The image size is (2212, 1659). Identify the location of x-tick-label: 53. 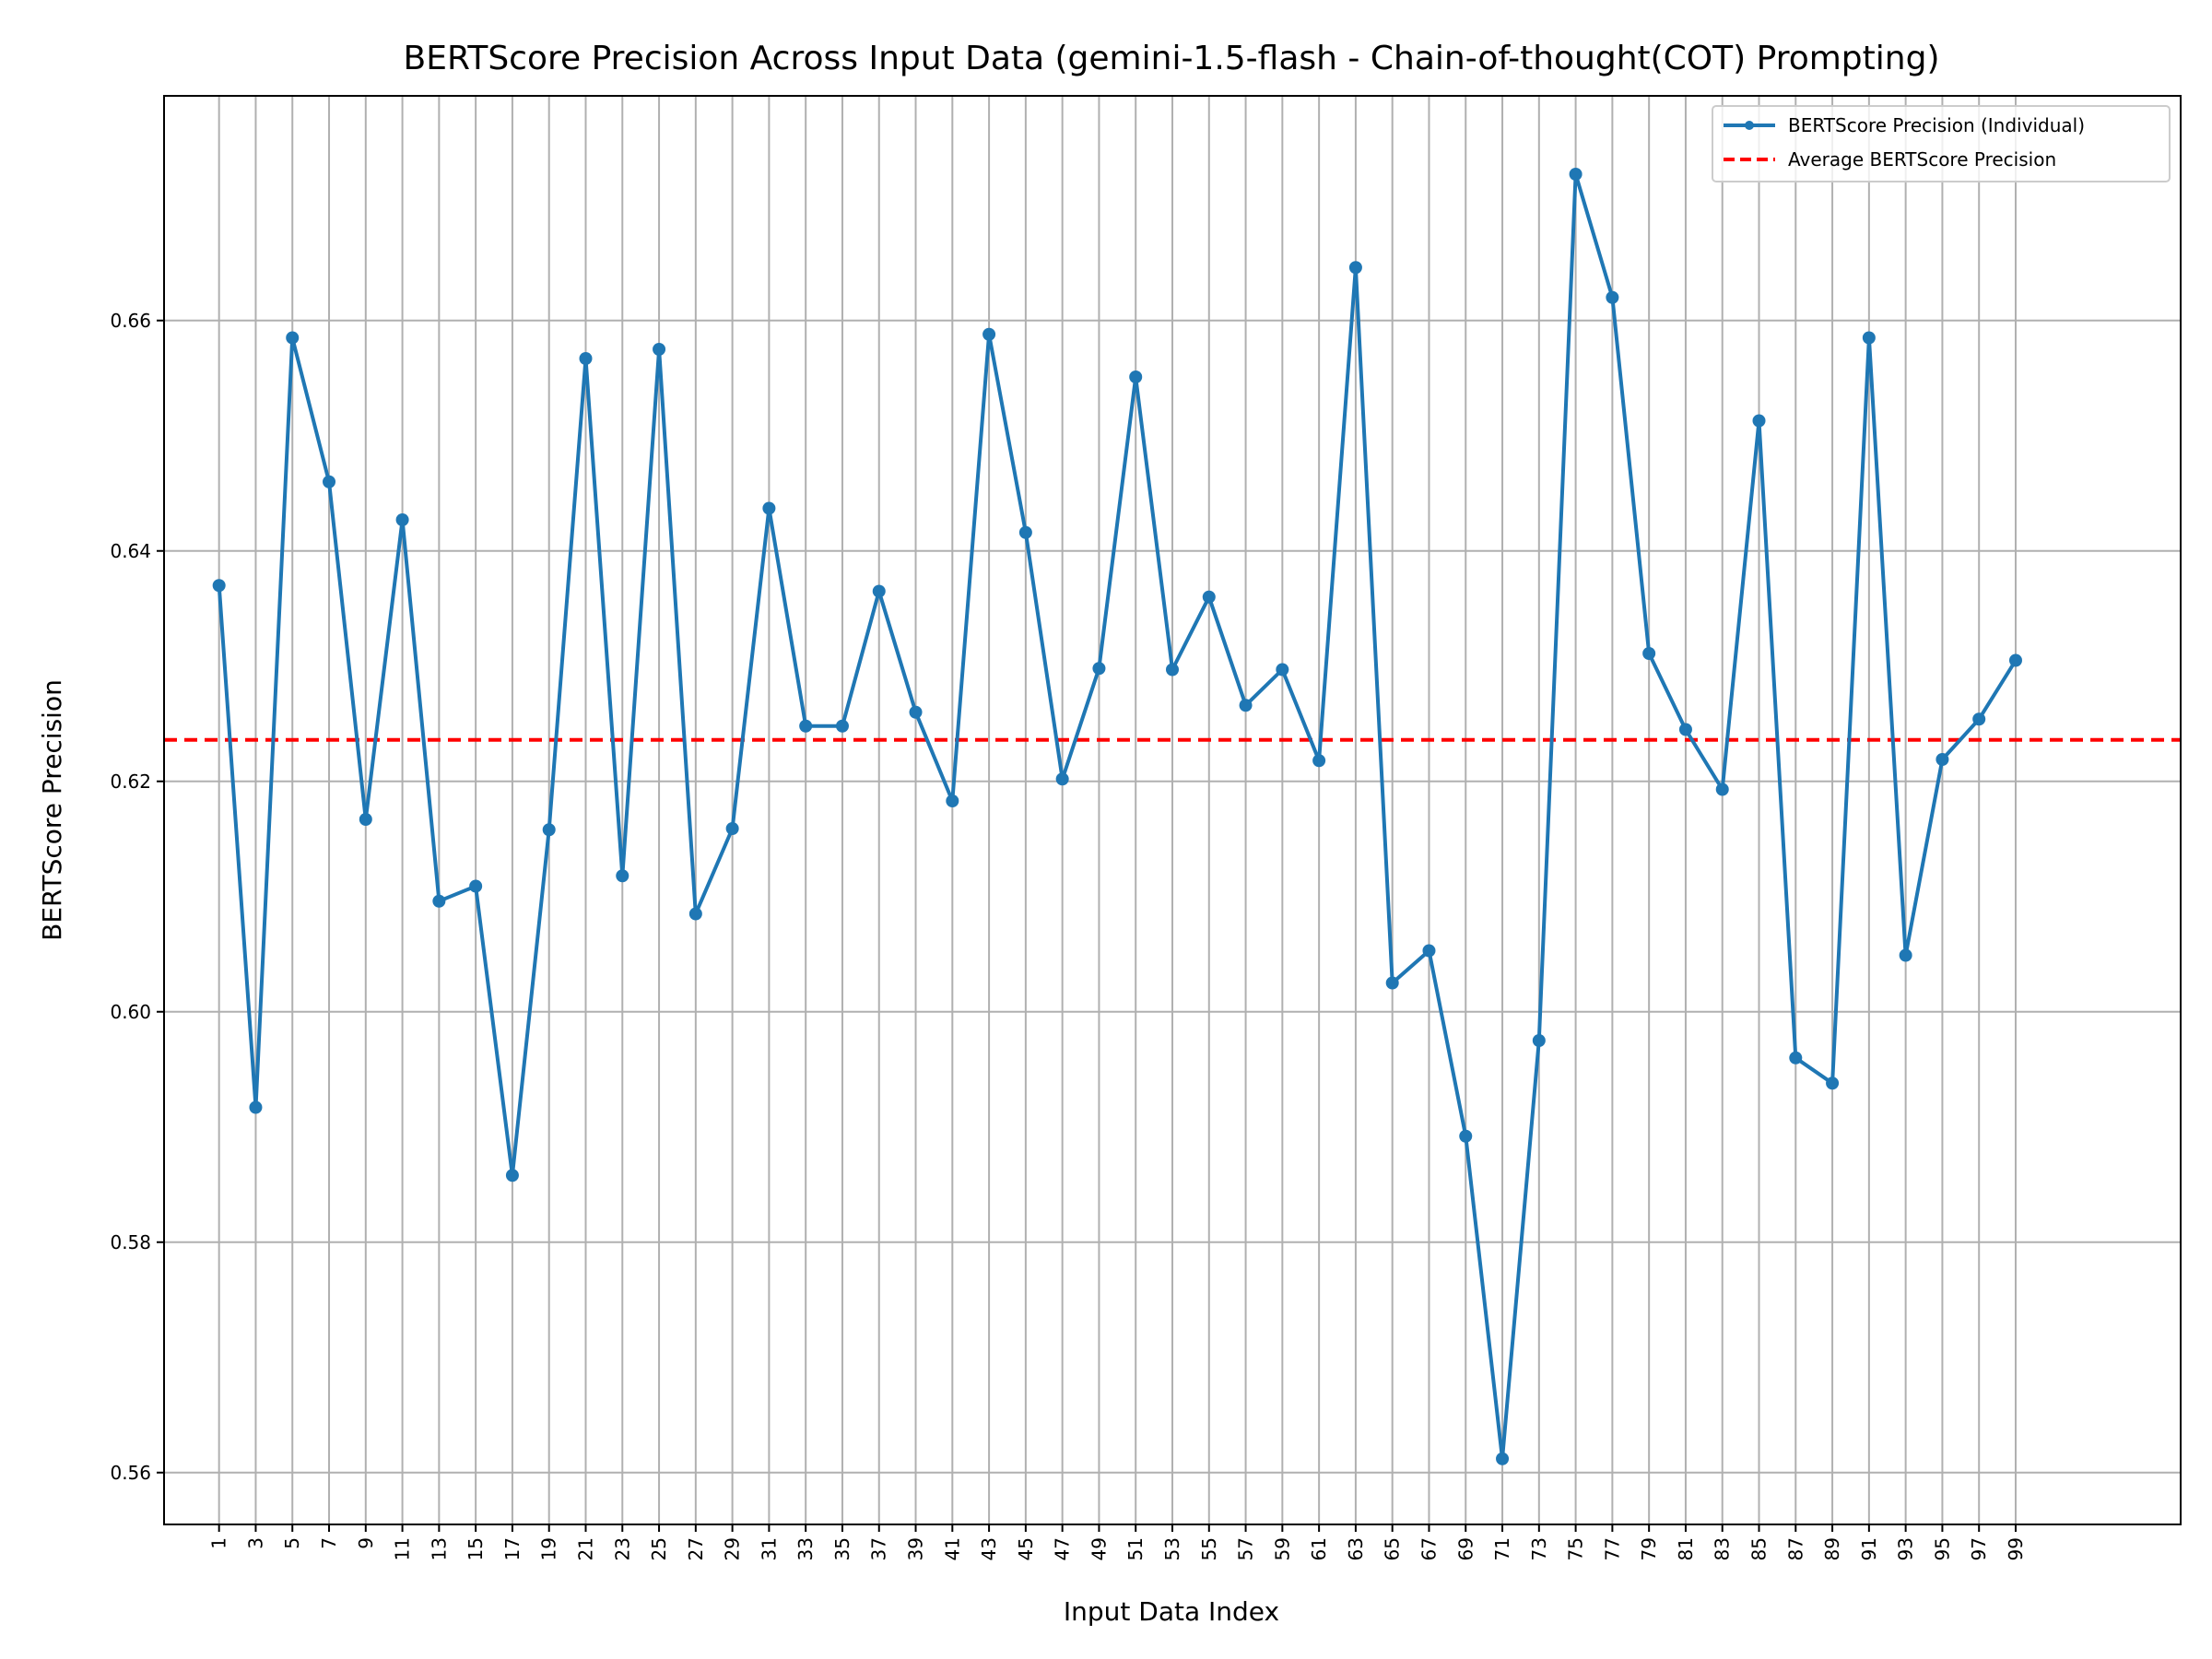
(1172, 1548).